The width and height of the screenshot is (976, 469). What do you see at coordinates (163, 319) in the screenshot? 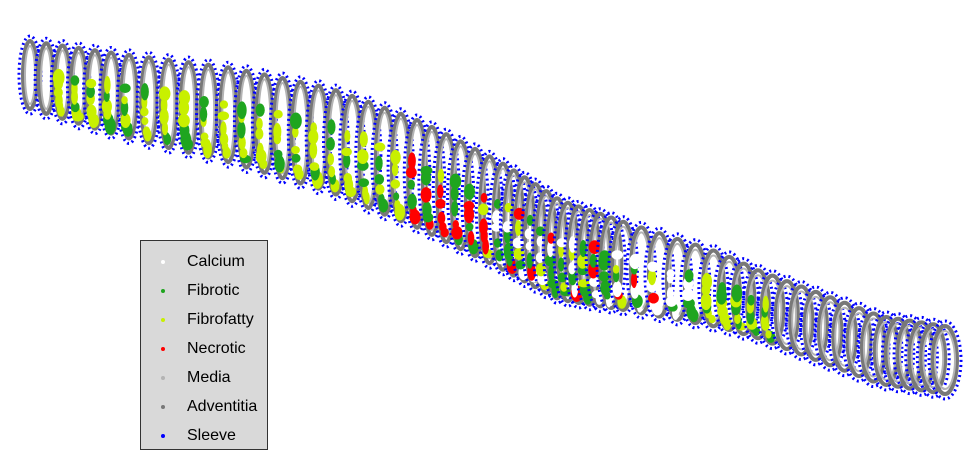
I see `fibrofatty-marker-icon` at bounding box center [163, 319].